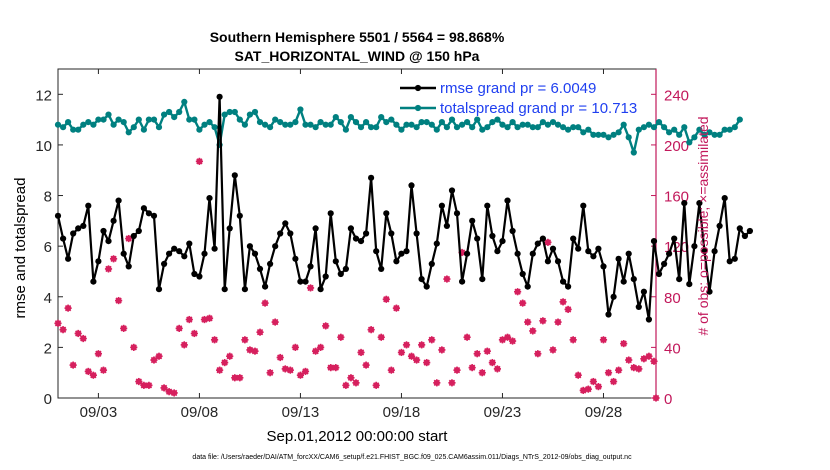  What do you see at coordinates (48, 399) in the screenshot?
I see `y-left-tick-label: 0` at bounding box center [48, 399].